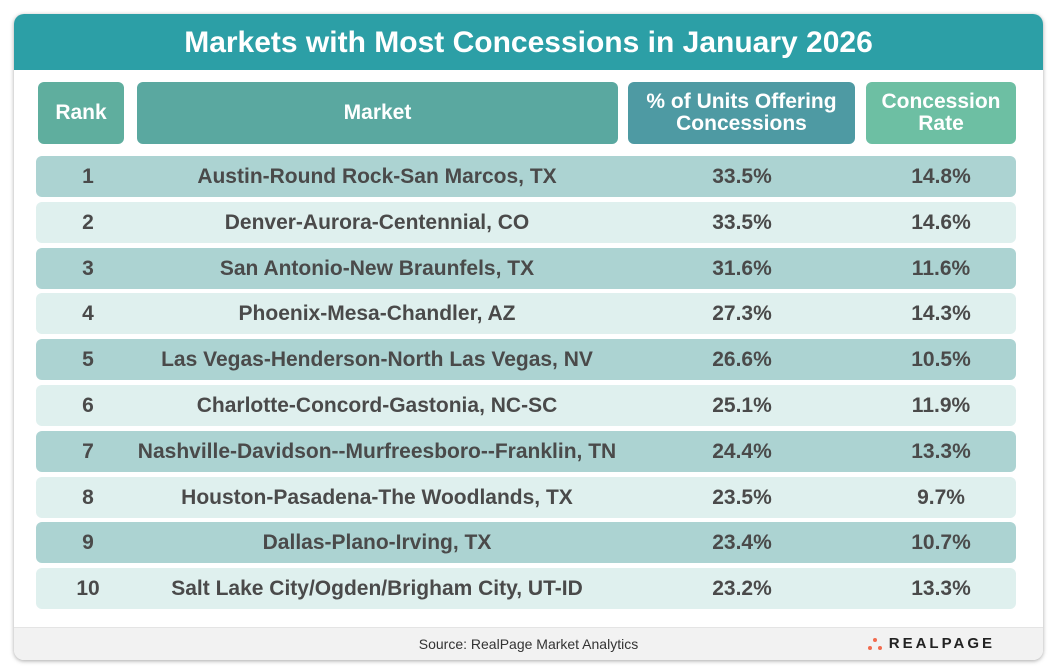  Describe the element at coordinates (81, 113) in the screenshot. I see `header-rank: Rank` at that location.